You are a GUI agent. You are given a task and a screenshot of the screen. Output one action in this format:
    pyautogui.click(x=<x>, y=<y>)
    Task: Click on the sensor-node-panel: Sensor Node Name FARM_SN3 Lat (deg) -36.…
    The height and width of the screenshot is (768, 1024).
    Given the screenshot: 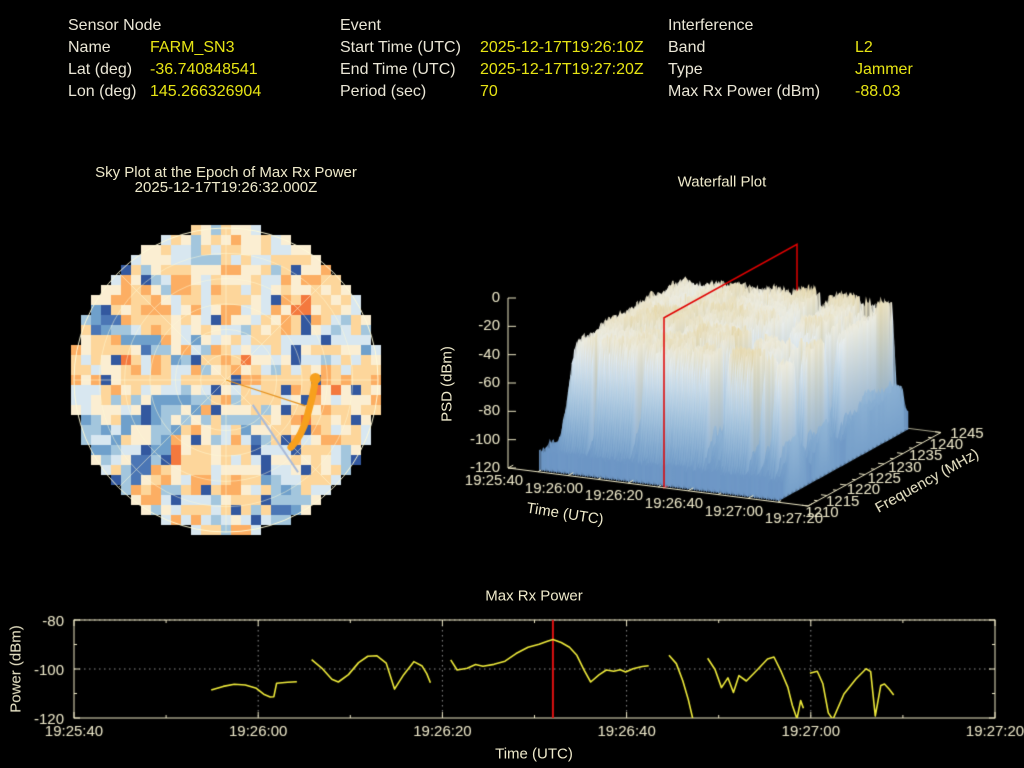 What is the action you would take?
    pyautogui.click(x=164, y=59)
    